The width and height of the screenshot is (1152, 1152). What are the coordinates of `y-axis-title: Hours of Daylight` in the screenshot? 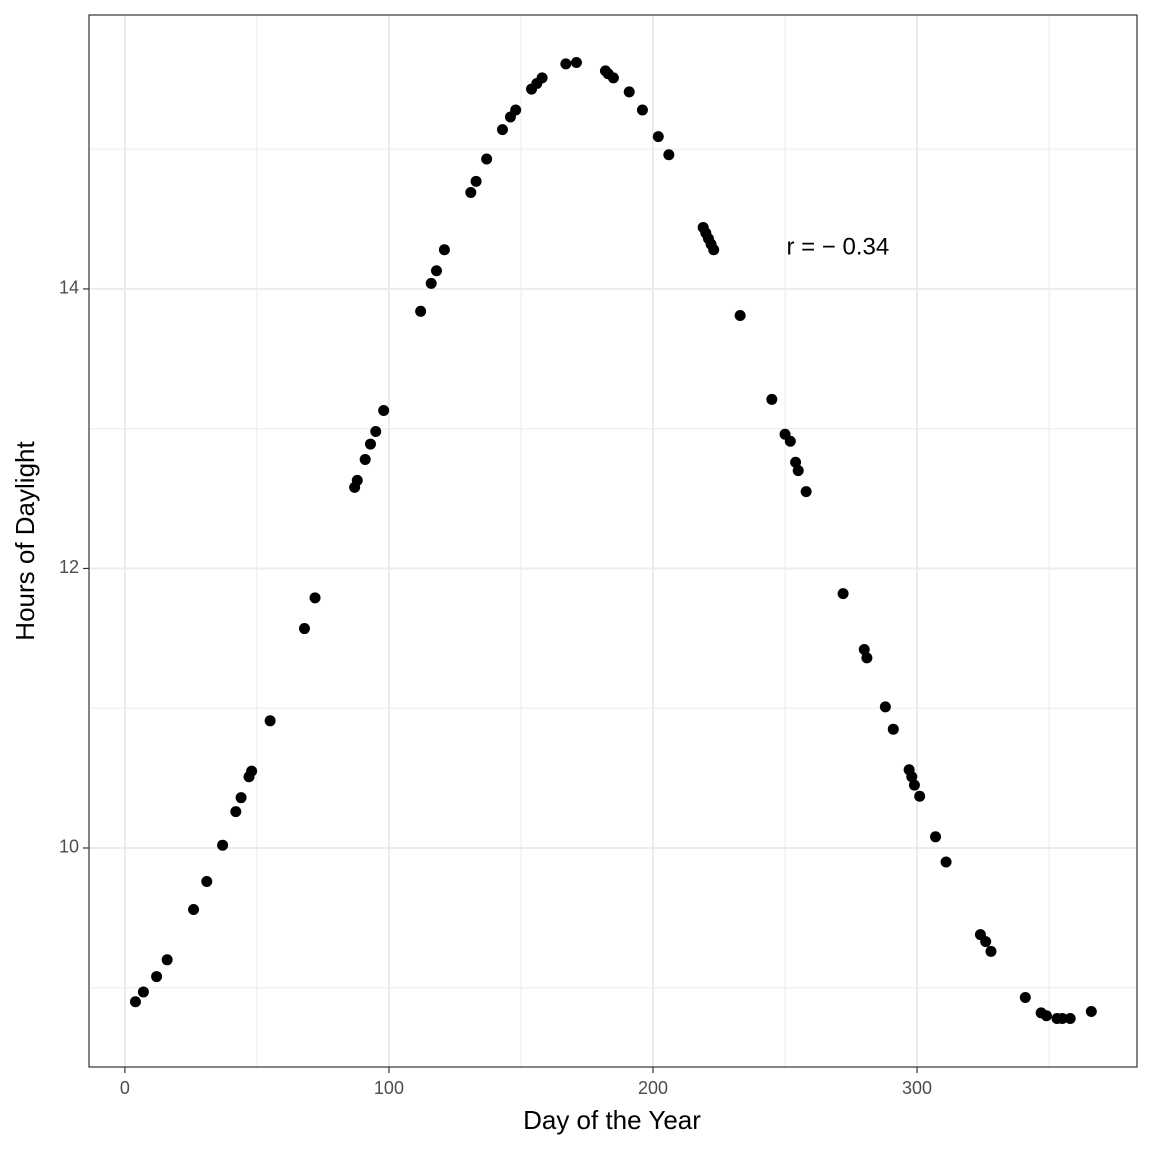 It's located at (25, 541).